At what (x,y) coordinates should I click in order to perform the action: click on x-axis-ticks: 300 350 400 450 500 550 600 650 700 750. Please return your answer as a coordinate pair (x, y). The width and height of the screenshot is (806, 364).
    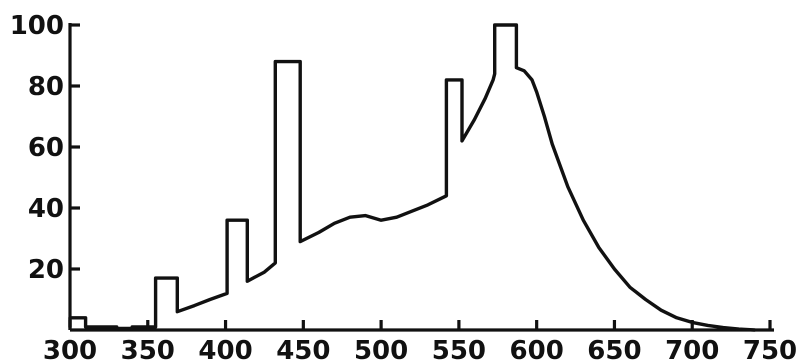
    Looking at the image, I should click on (420, 342).